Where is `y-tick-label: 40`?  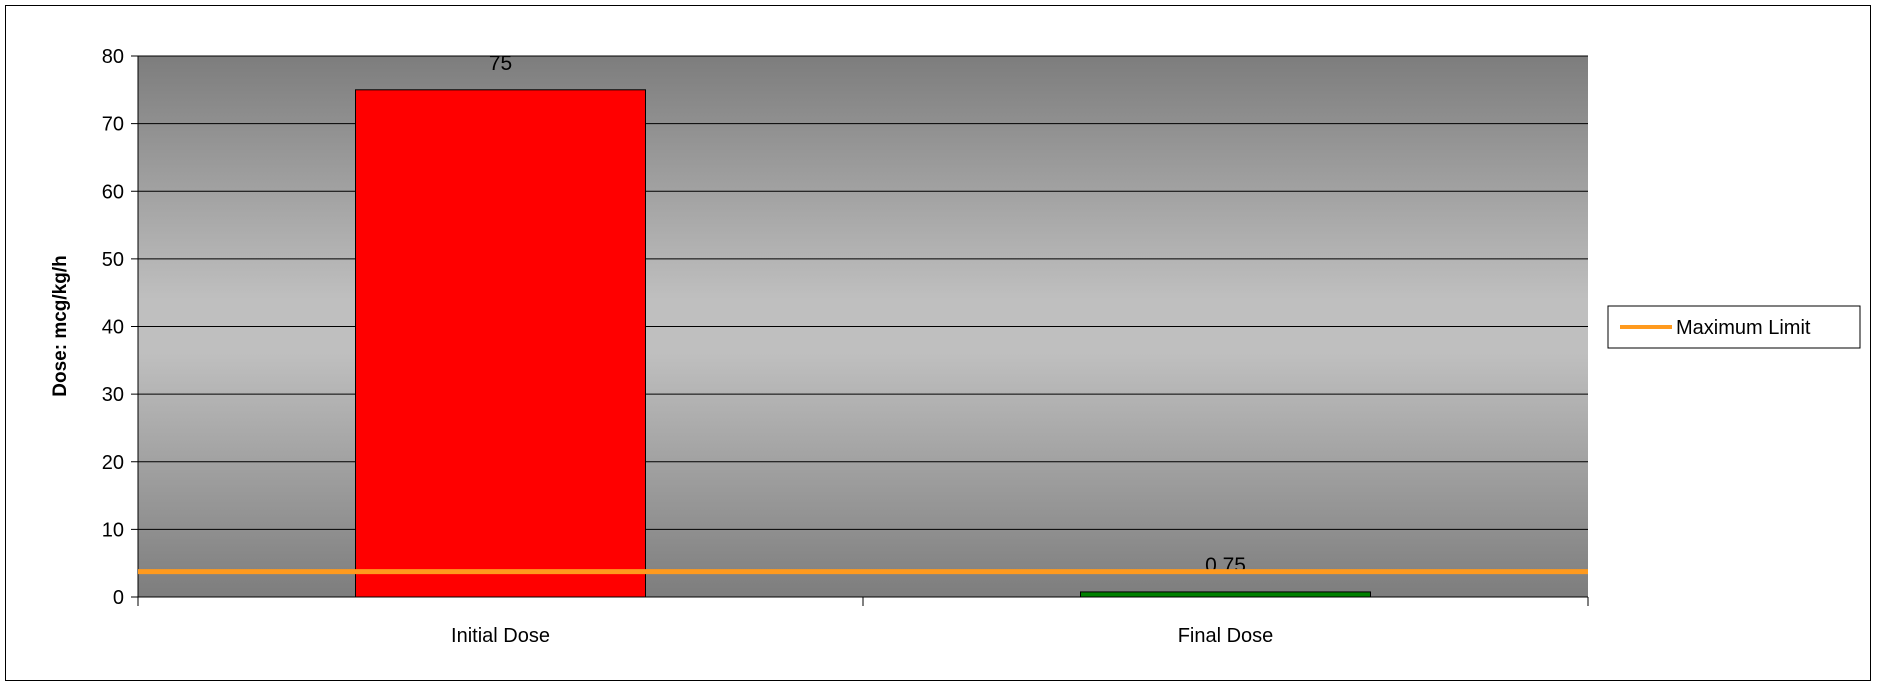 y-tick-label: 40 is located at coordinates (113, 328).